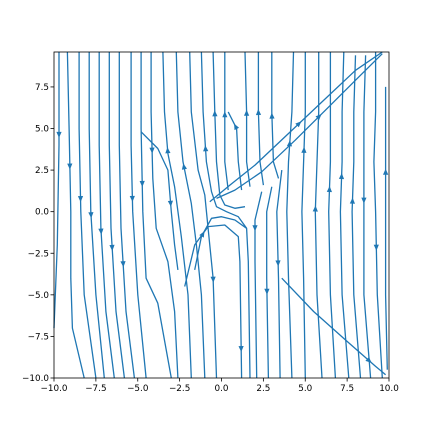 Image resolution: width=432 pixels, height=432 pixels. What do you see at coordinates (42, 213) in the screenshot?
I see `y-tick-label: 0.0` at bounding box center [42, 213].